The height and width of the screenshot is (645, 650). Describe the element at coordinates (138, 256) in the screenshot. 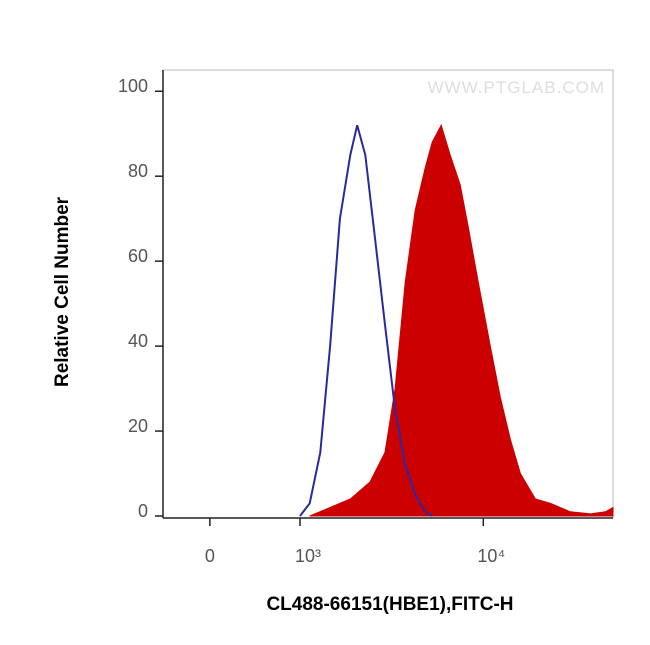

I see `y-tick-label: 60` at that location.